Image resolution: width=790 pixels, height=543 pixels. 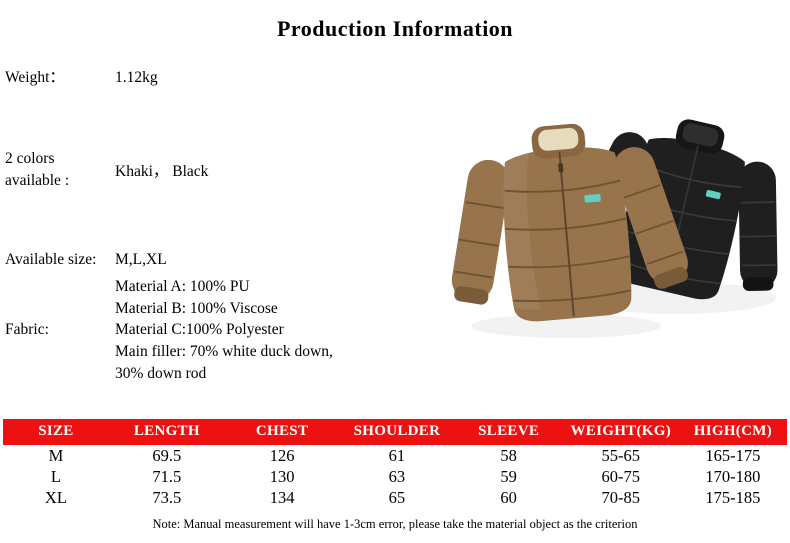 I want to click on weight-value: 1.12kg, so click(x=136, y=77).